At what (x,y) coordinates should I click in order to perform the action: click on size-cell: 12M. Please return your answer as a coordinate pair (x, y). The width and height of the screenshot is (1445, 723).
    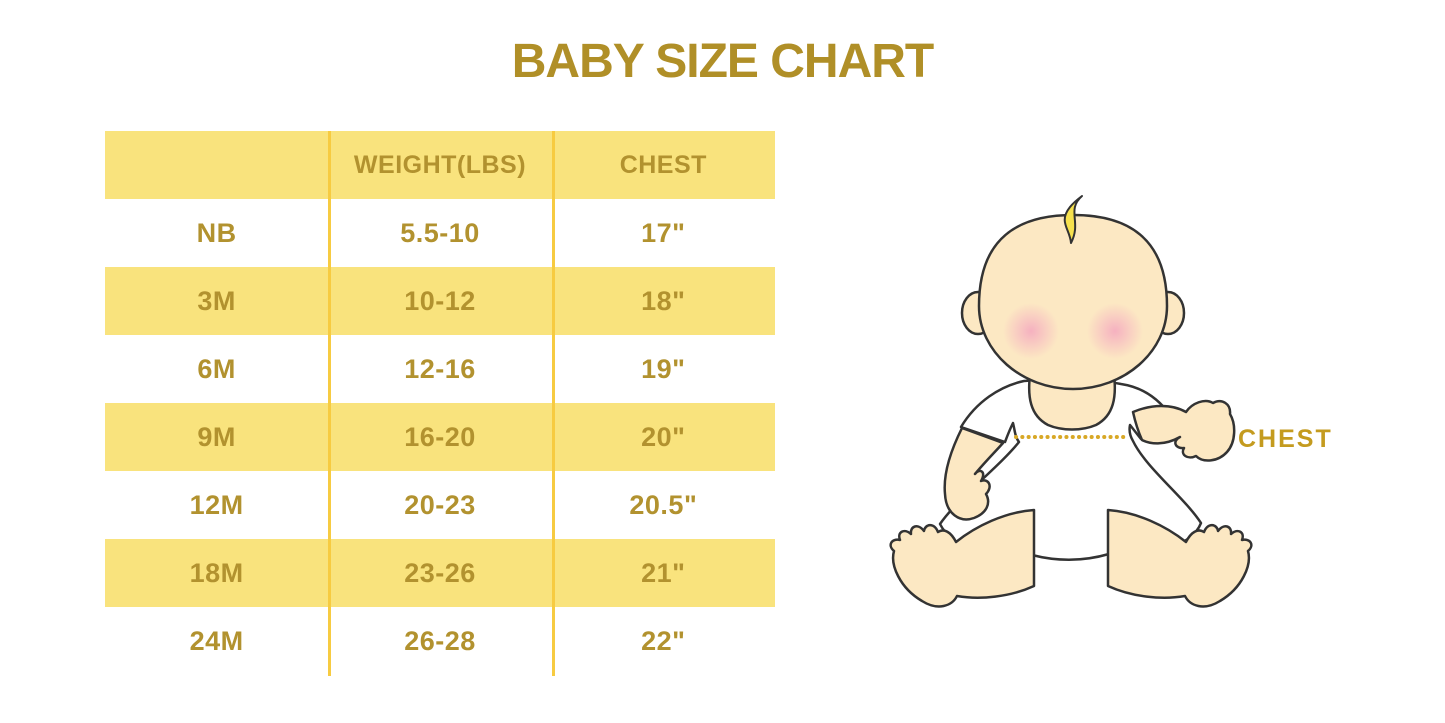
    Looking at the image, I should click on (216, 504).